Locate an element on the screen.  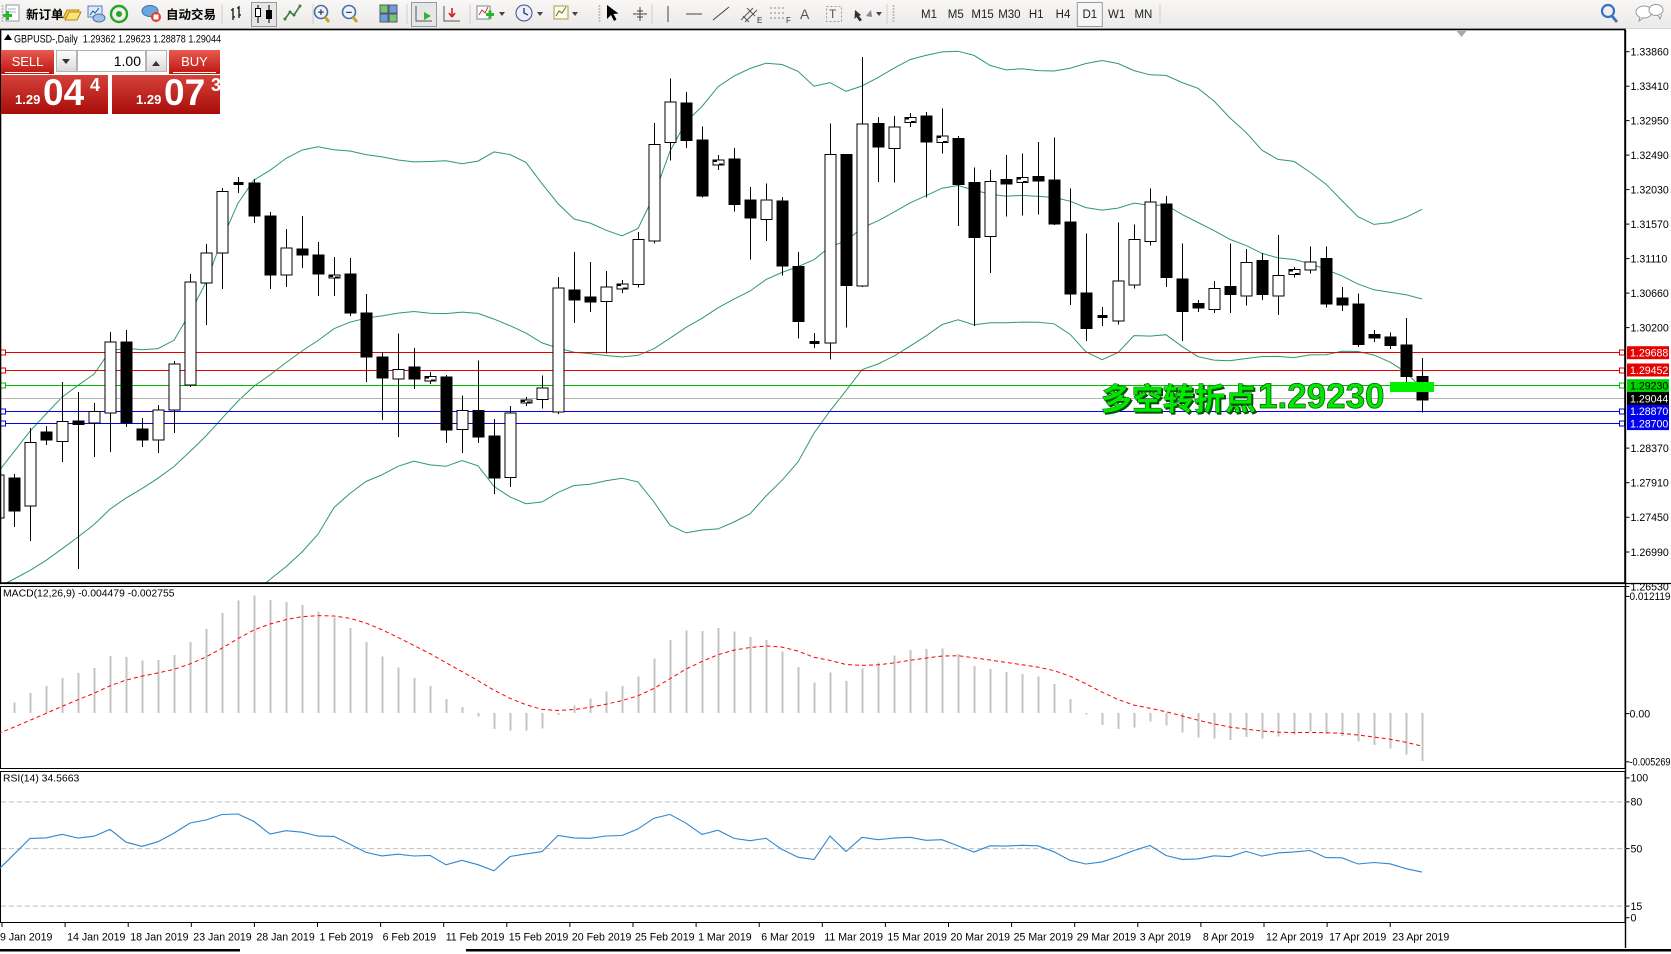
svg-text: 1.33410 is located at coordinates (1650, 87).